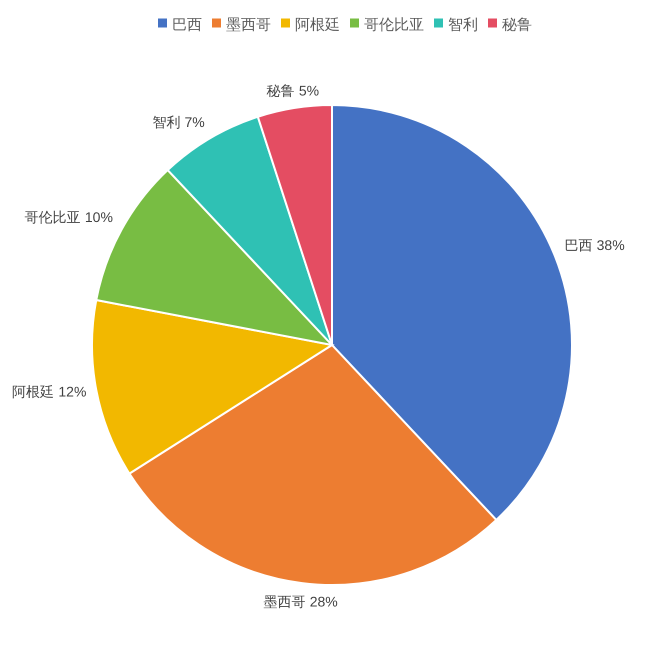 Image resolution: width=650 pixels, height=650 pixels. Describe the element at coordinates (317, 25) in the screenshot. I see `legend-label: 阿根廷` at that location.